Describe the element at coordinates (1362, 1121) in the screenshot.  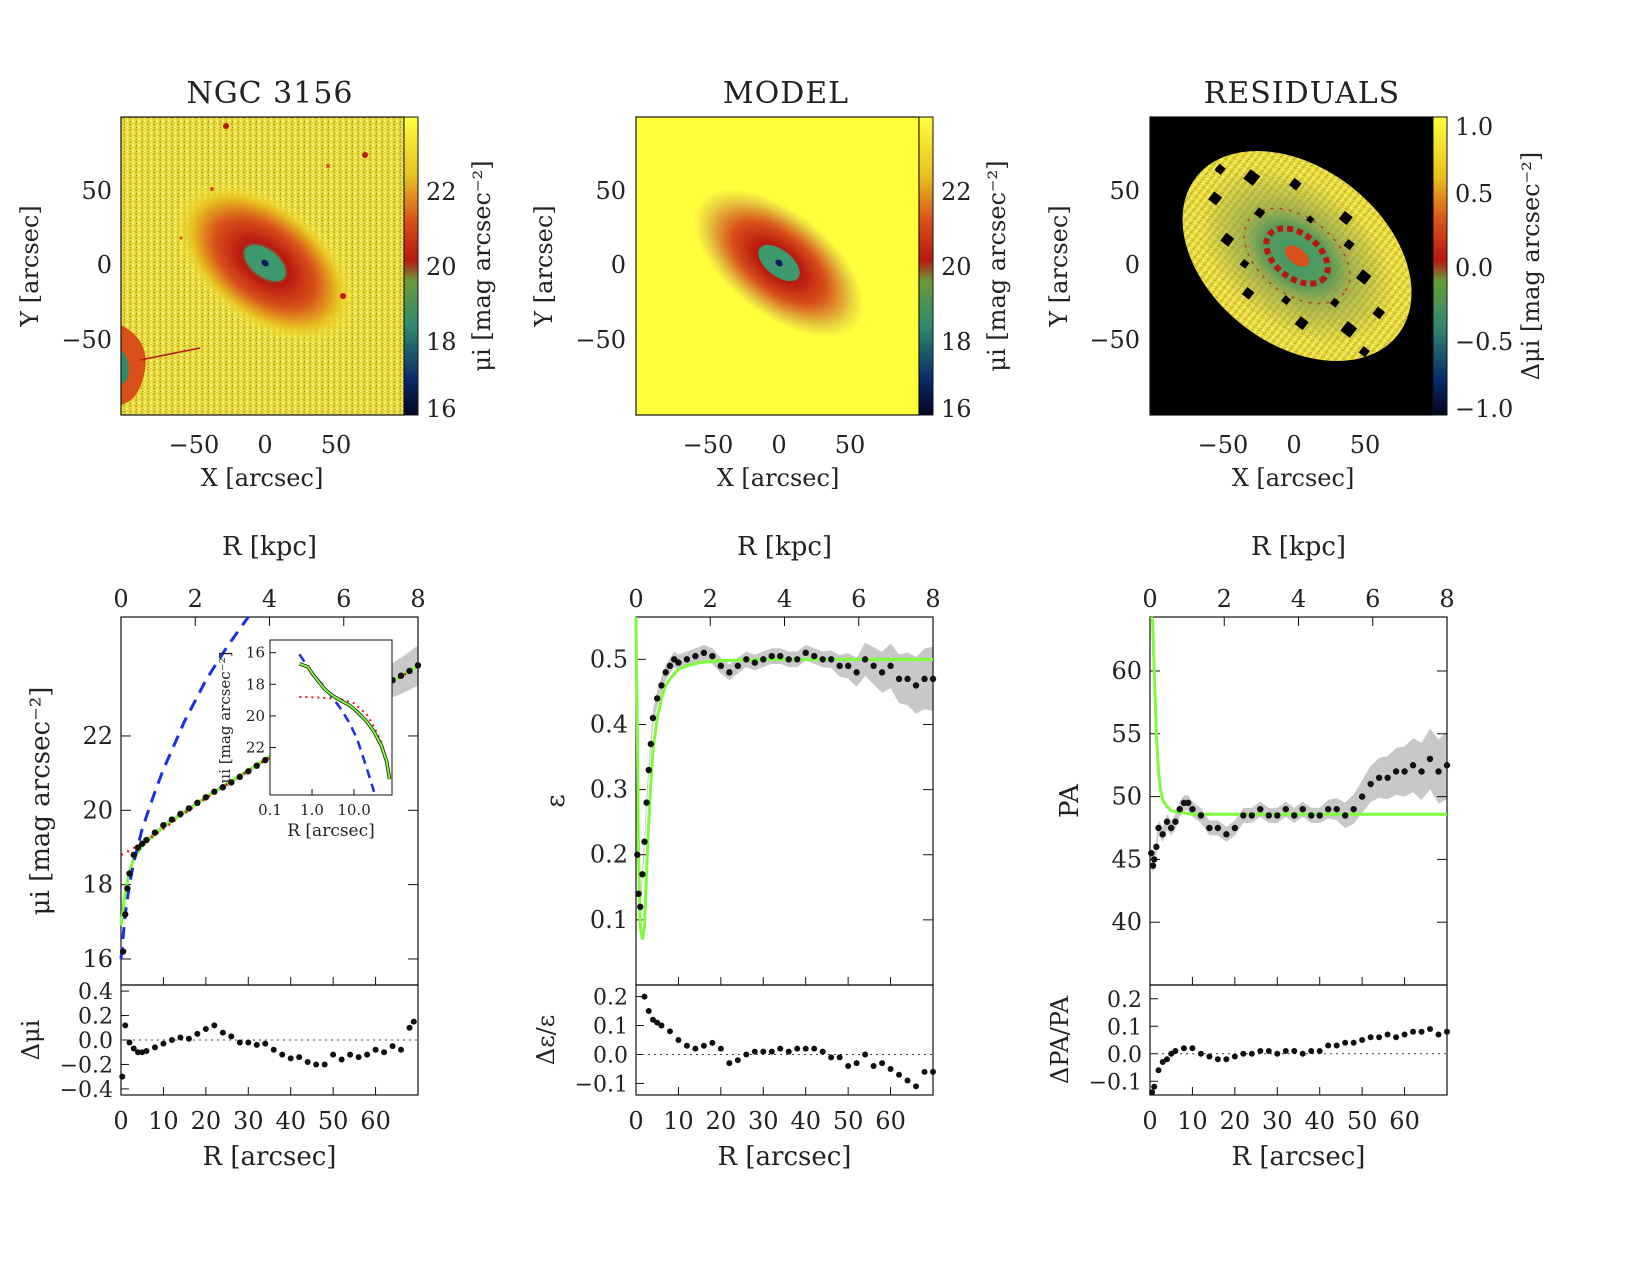
I see `x-tick-label: 50` at that location.